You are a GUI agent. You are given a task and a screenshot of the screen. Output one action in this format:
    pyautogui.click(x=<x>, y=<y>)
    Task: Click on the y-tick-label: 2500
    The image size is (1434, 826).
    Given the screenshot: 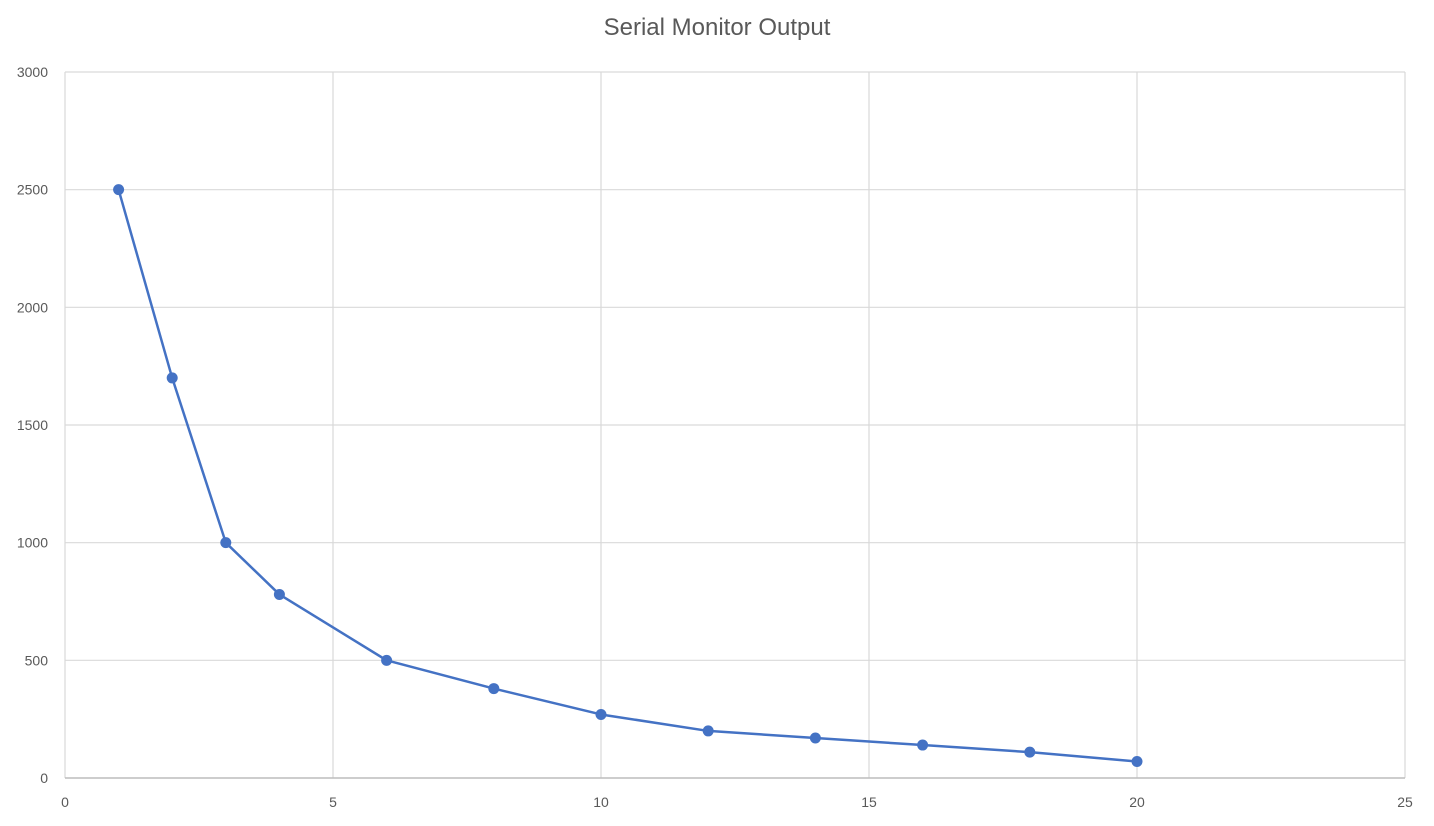 What is the action you would take?
    pyautogui.click(x=32, y=190)
    